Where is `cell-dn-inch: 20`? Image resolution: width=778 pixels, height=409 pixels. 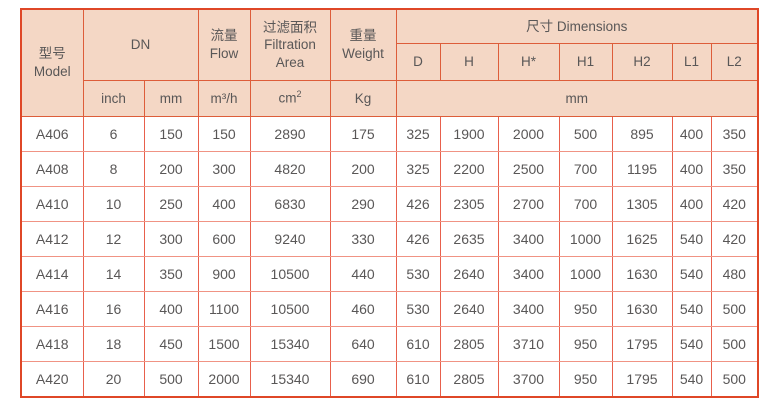 cell-dn-inch: 20 is located at coordinates (113, 379).